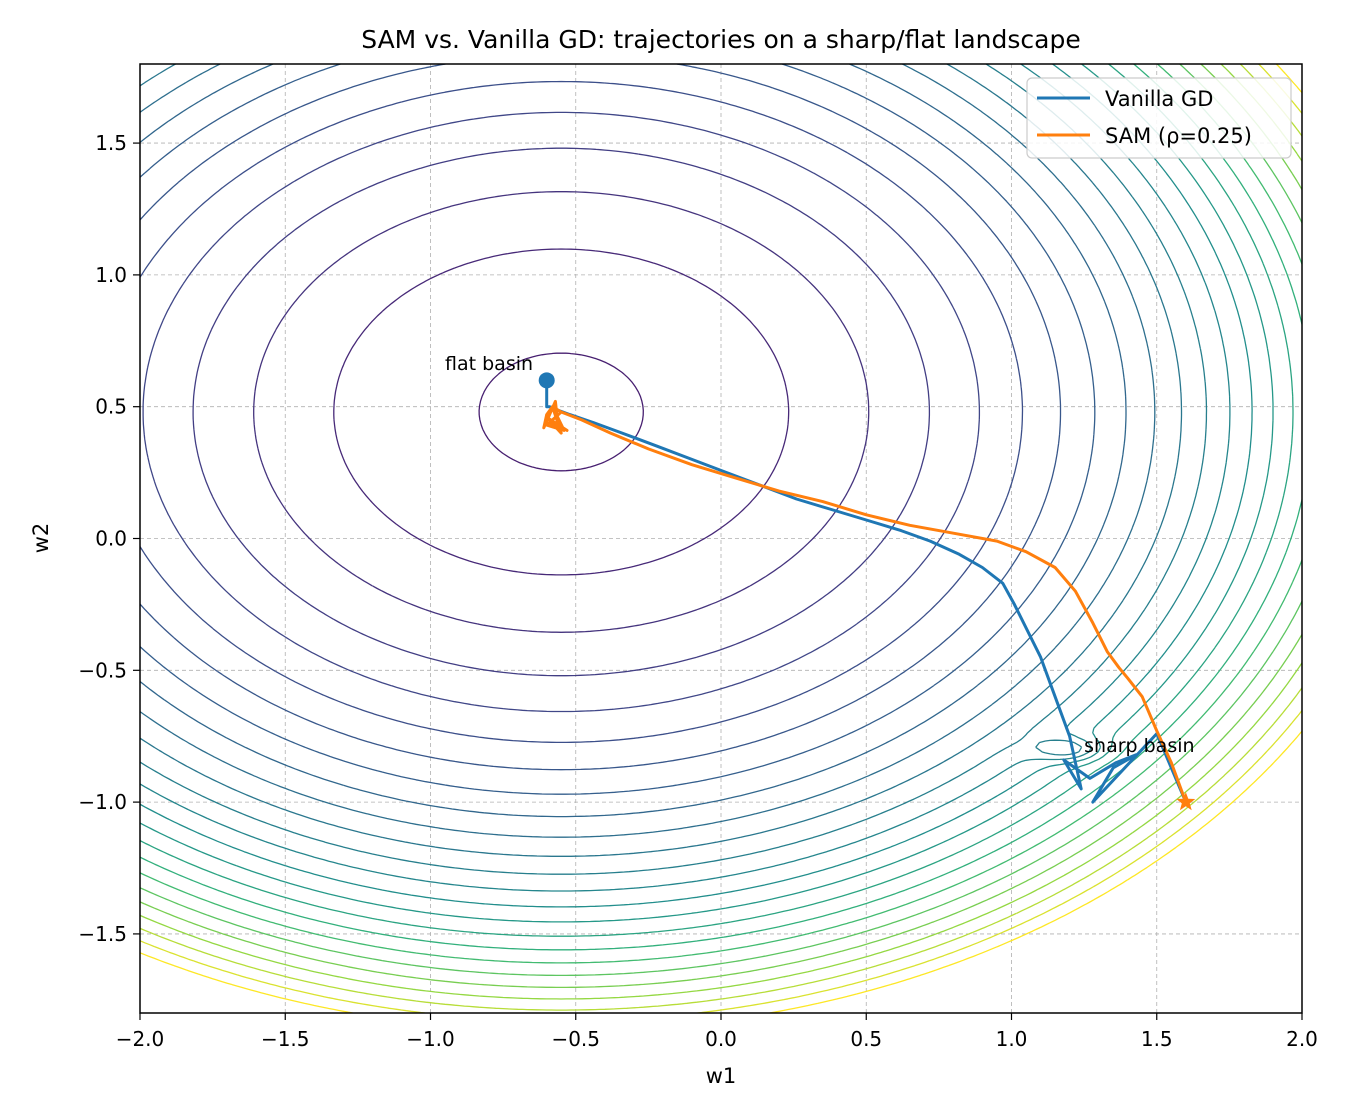 The width and height of the screenshot is (1350, 1116). I want to click on y-axis-ticks: −1.5 −1.0 −0.5 0.0 0.5 1.0 1.5, so click(109, 538).